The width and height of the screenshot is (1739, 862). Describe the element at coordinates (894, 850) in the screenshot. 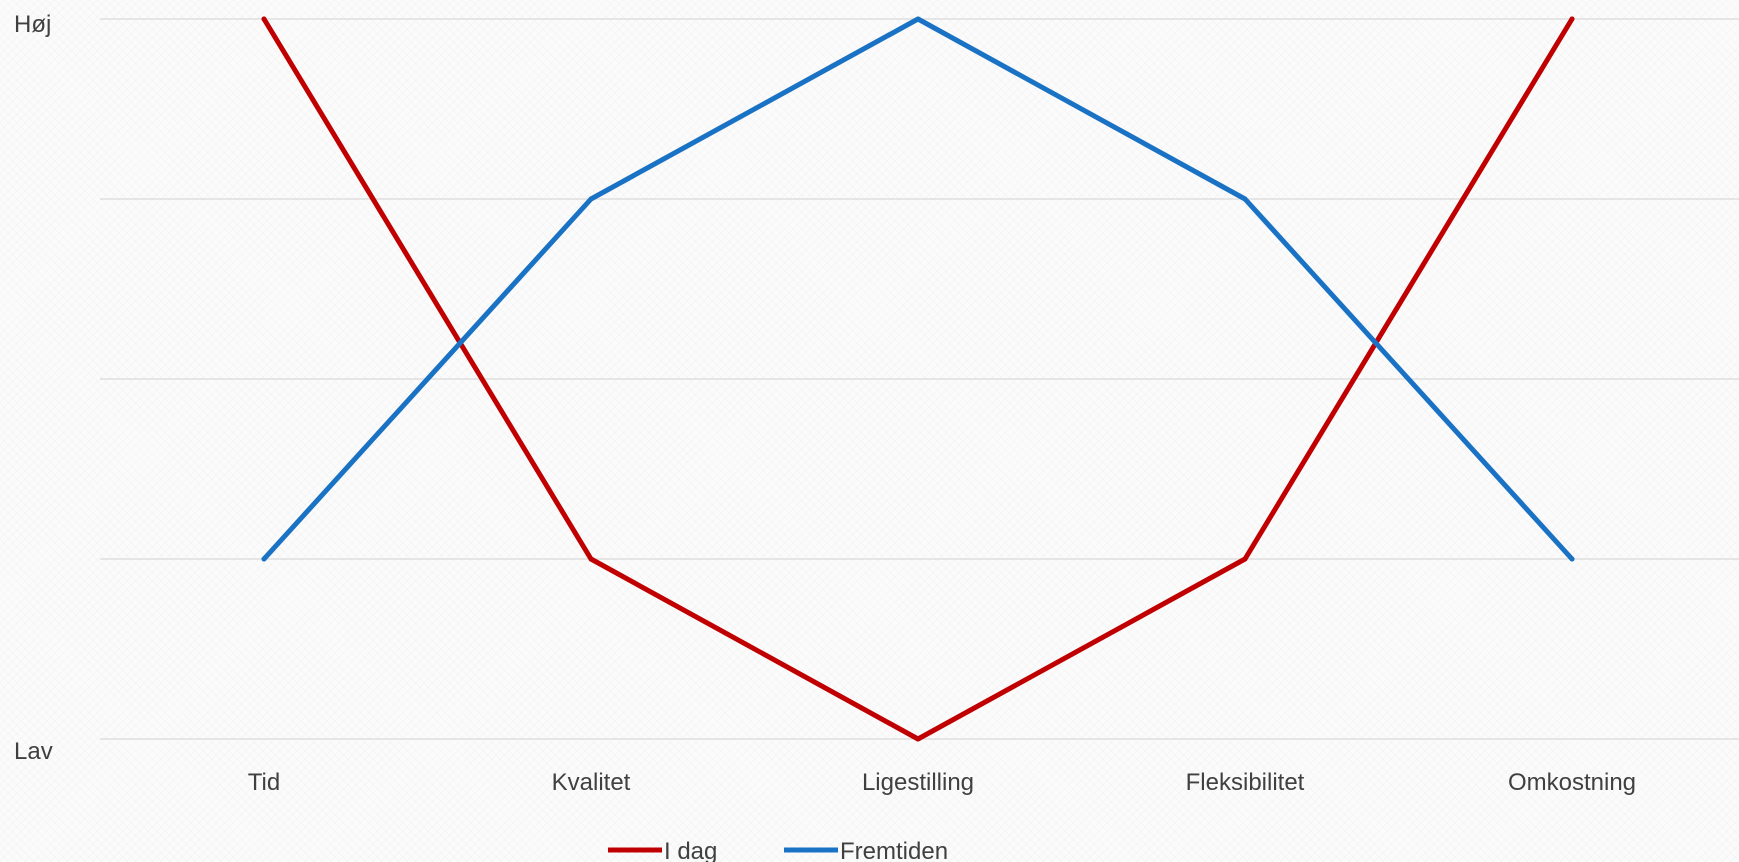

I see `legend-label-fremtiden: Fremtiden` at that location.